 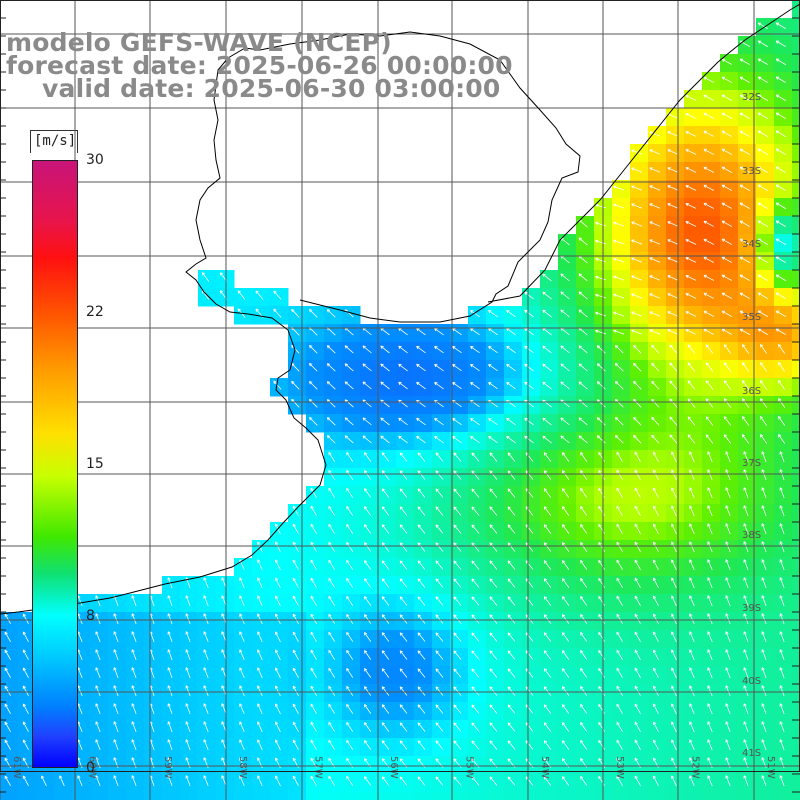 I want to click on latitude-label: 39S, so click(x=751, y=608).